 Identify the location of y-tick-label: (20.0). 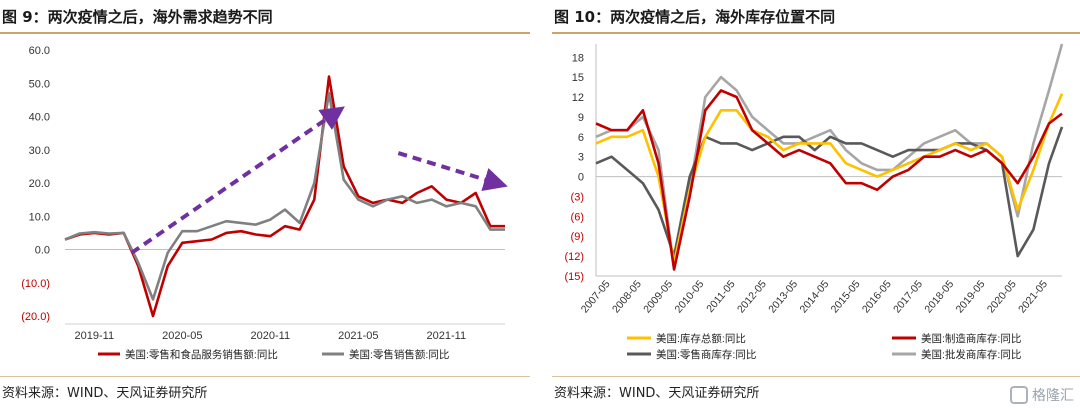
(35, 317).